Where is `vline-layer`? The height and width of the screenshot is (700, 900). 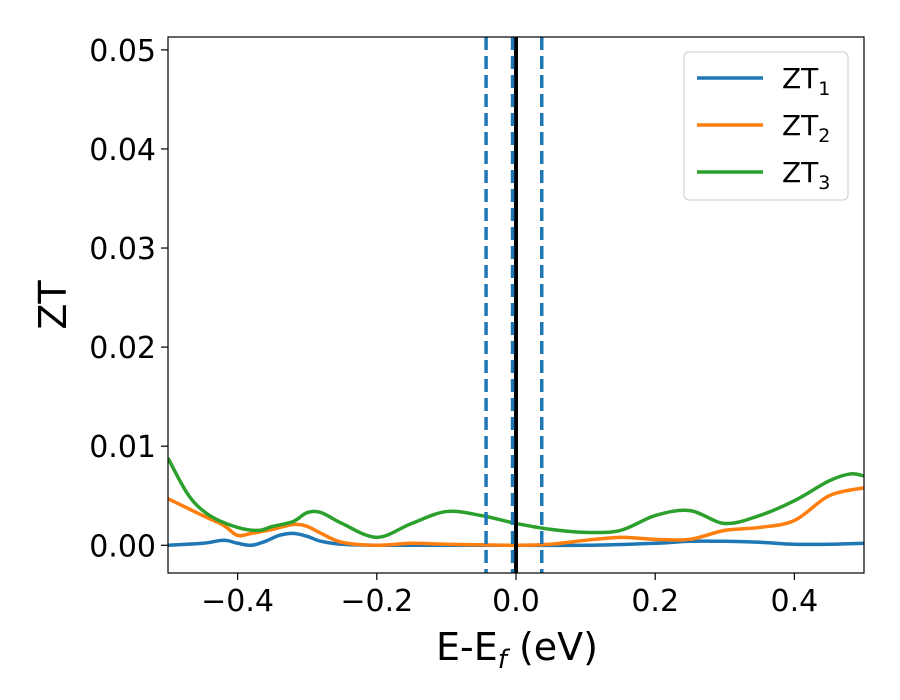 vline-layer is located at coordinates (514, 305).